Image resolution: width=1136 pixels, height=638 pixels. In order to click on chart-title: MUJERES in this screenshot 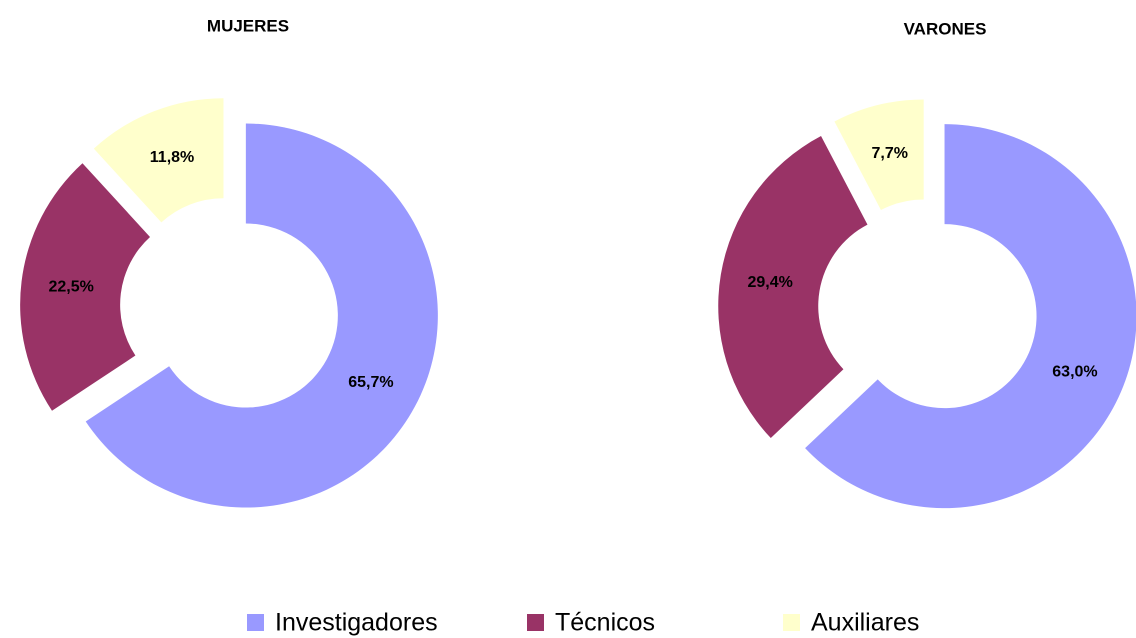, I will do `click(248, 25)`.